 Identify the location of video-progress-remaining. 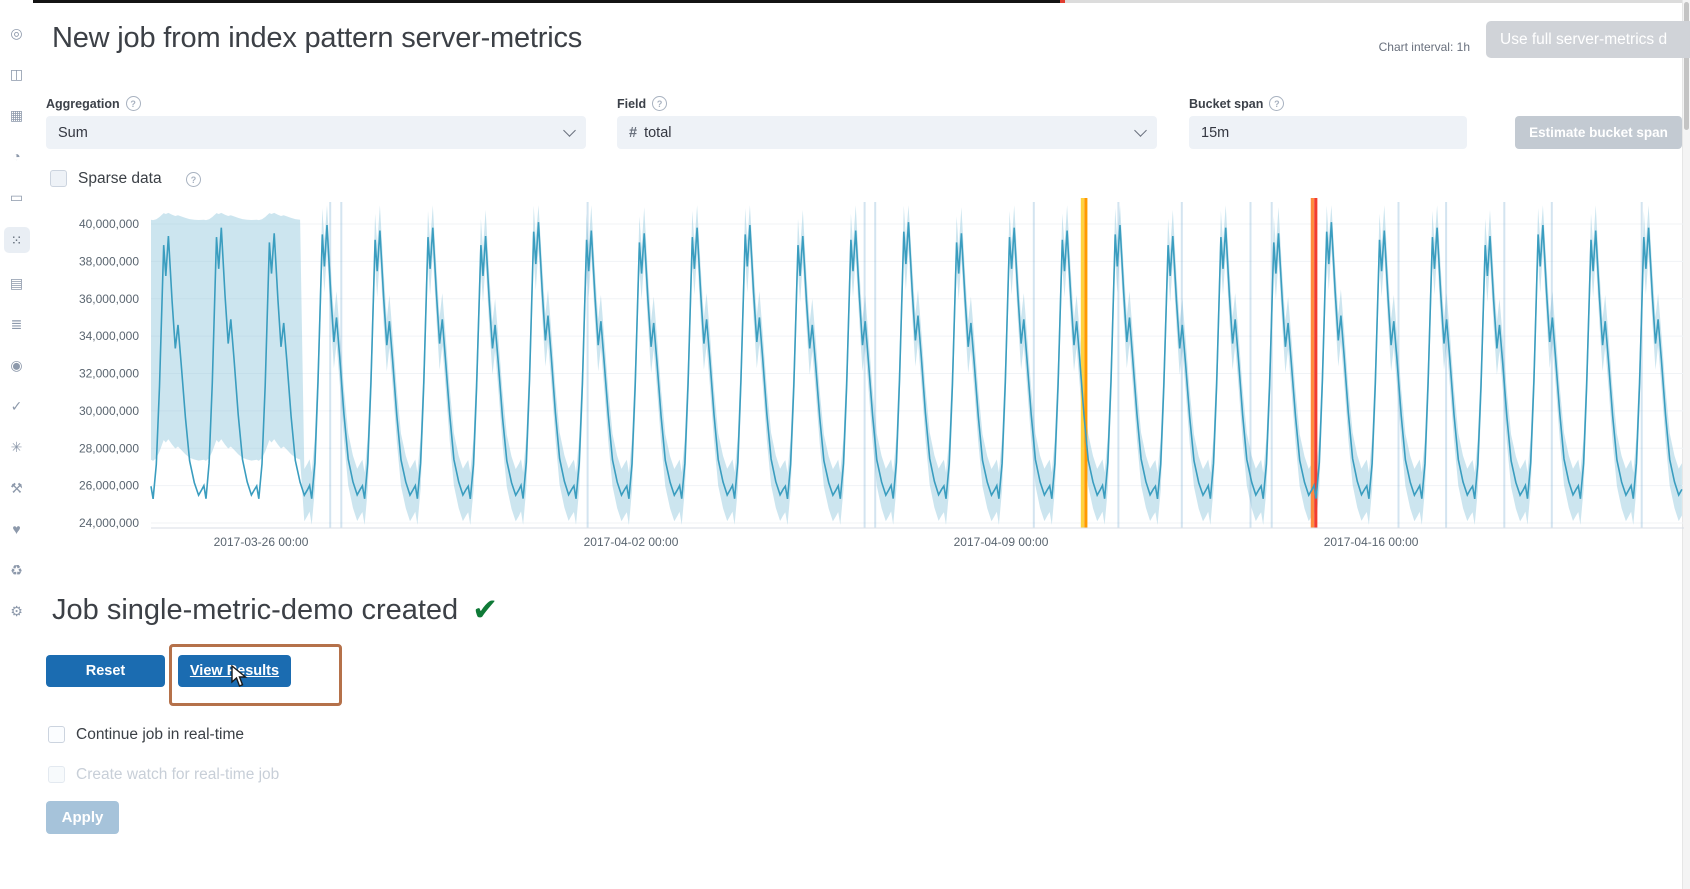
(1377, 1).